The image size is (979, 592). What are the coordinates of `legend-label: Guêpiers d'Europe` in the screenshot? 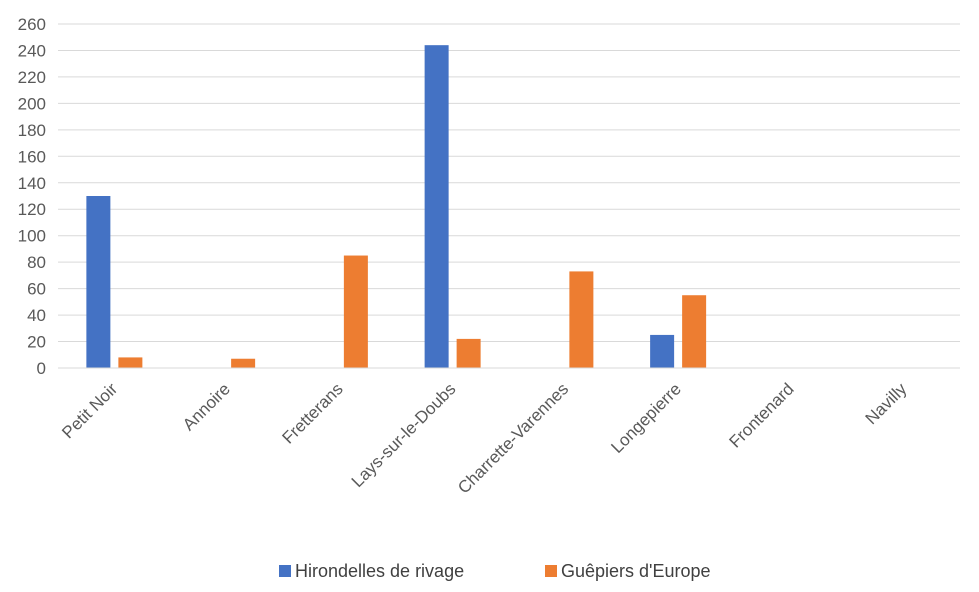 It's located at (636, 571).